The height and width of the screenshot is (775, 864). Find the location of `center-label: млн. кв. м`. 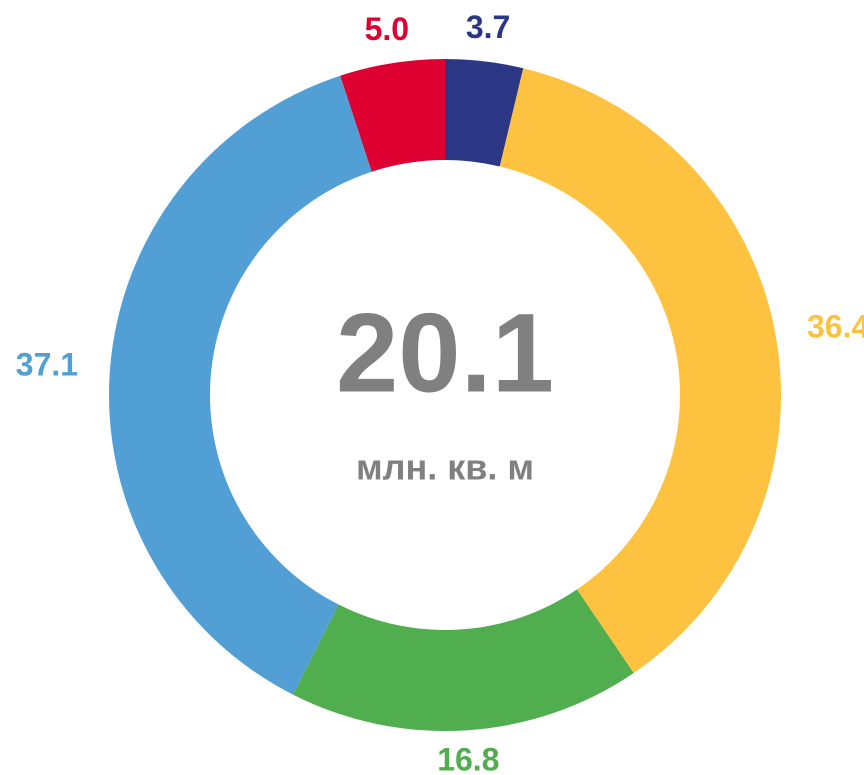

center-label: млн. кв. м is located at coordinates (445, 467).